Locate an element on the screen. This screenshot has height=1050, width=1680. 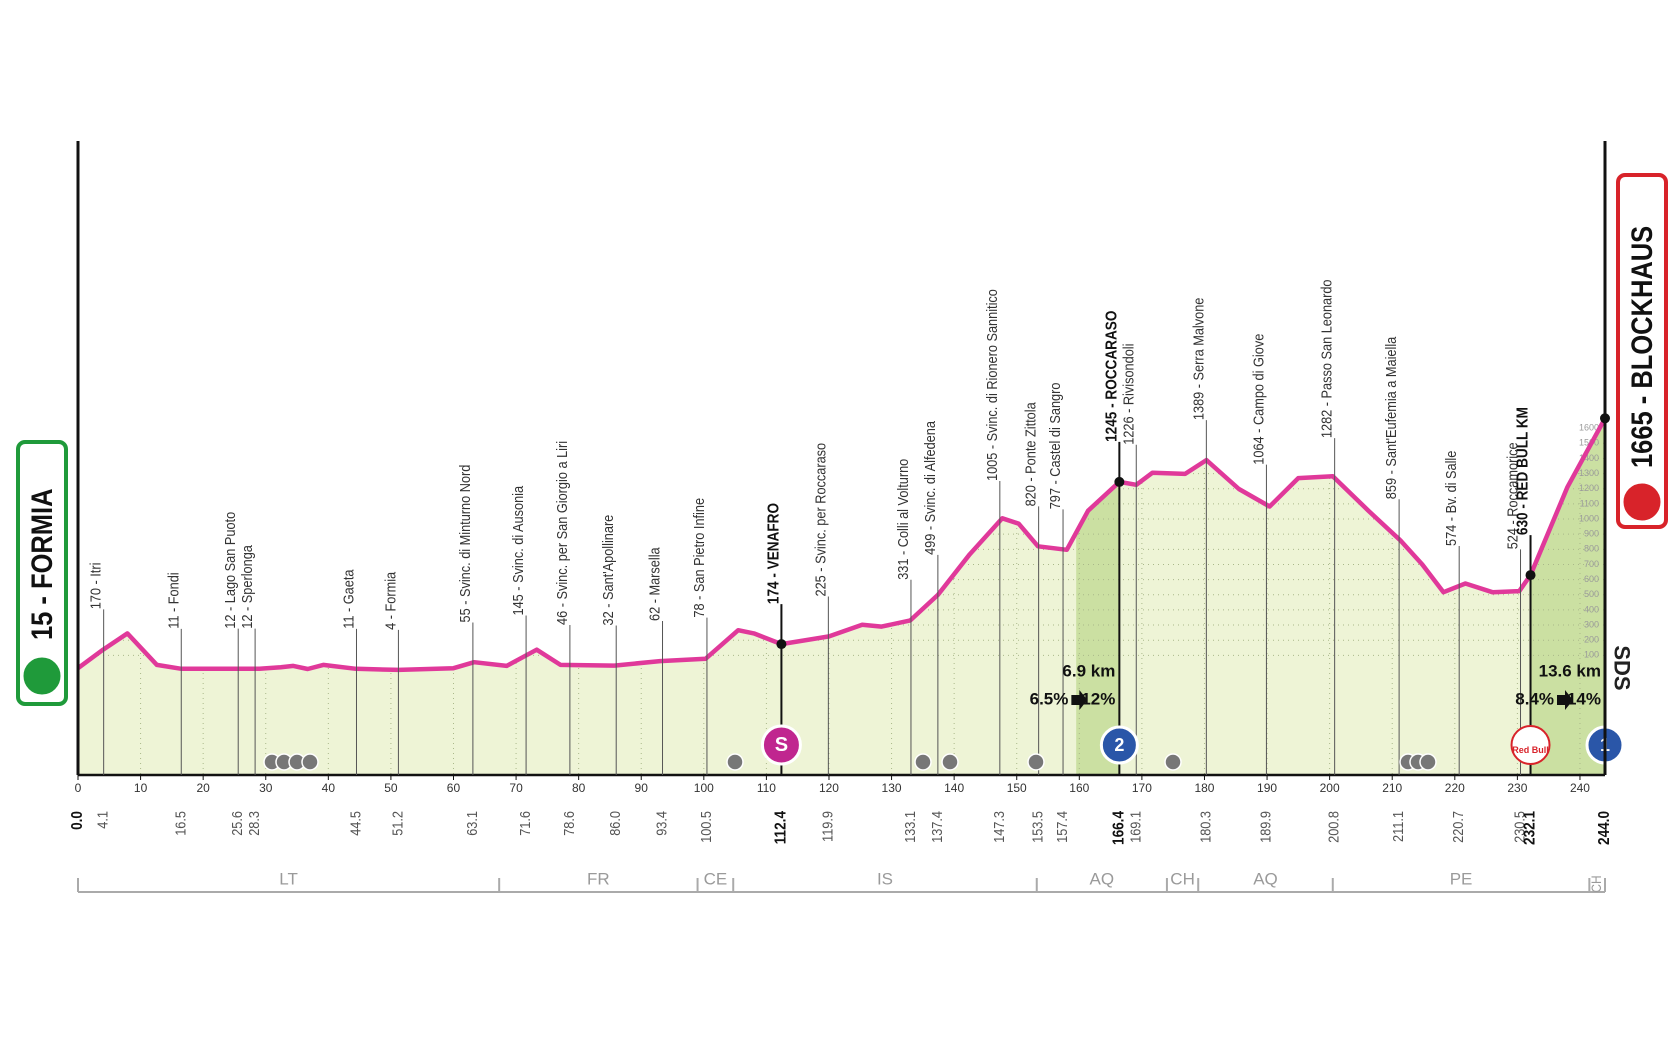
km-label: 86.0 is located at coordinates (614, 823).